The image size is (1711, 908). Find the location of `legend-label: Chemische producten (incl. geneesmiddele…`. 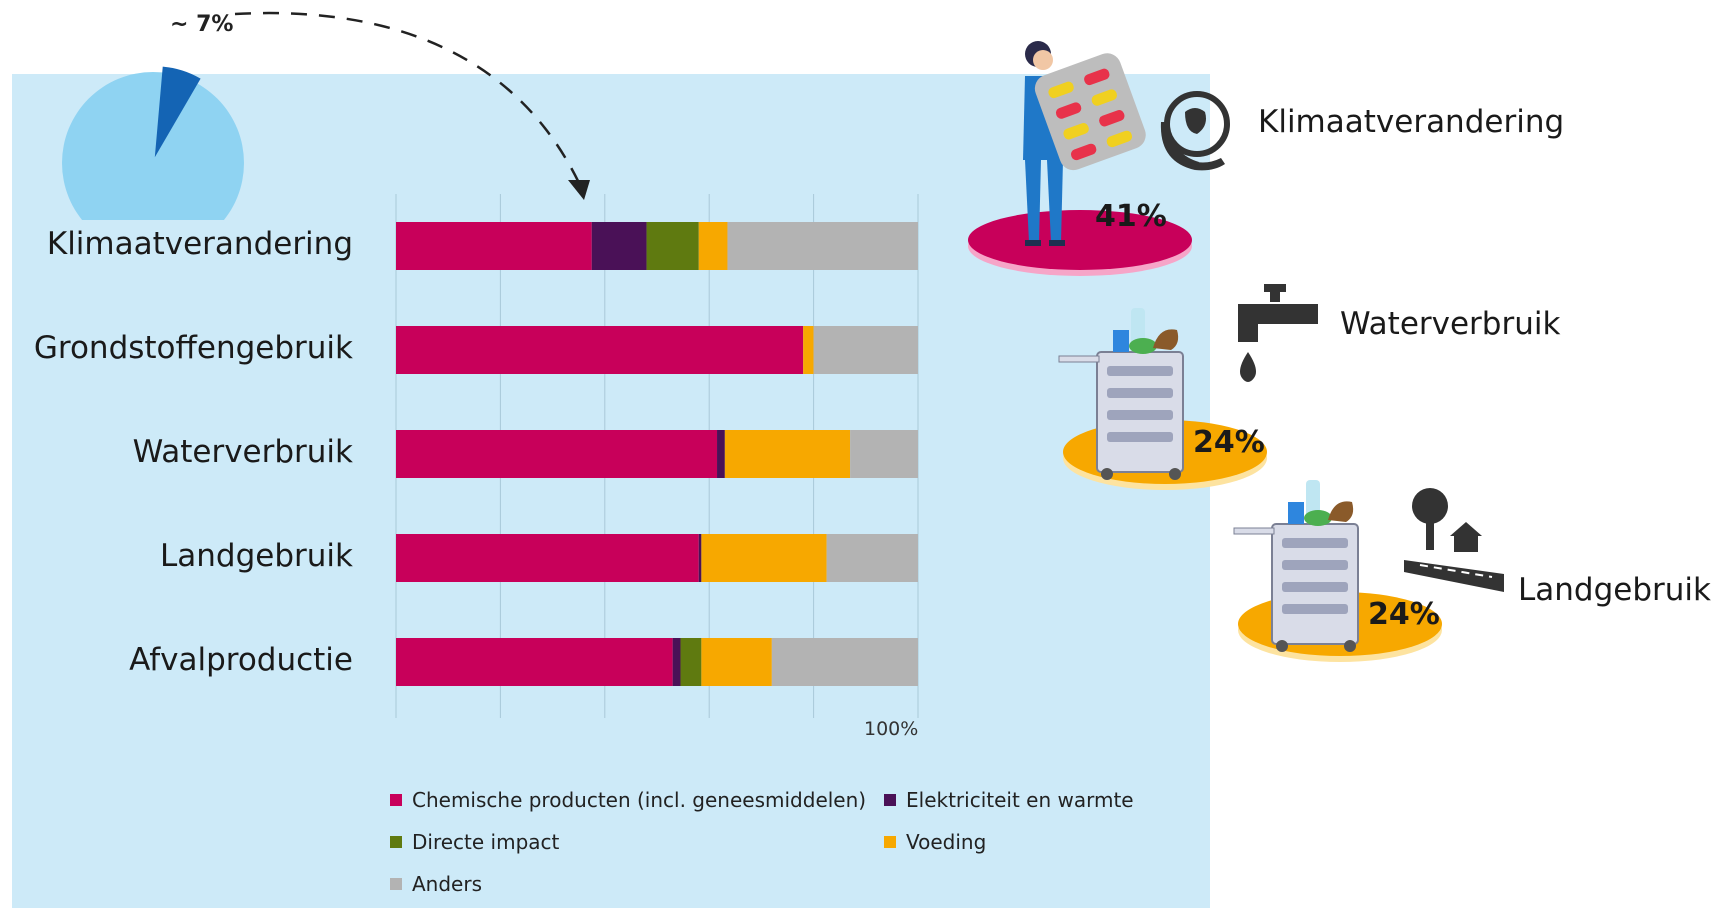

legend-label: Chemische producten (incl. geneesmiddele… is located at coordinates (639, 800).